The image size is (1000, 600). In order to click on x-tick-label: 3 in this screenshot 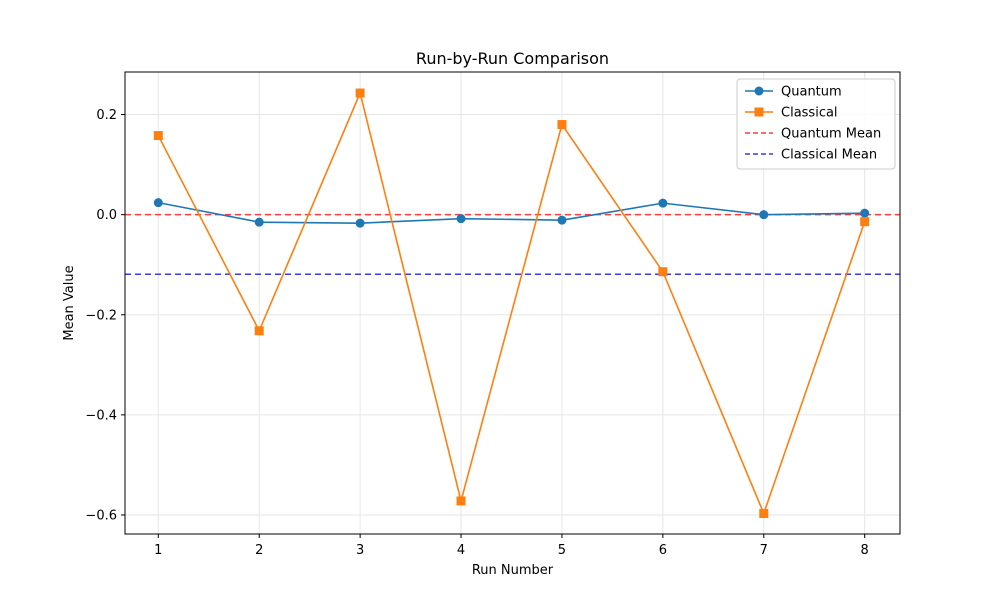, I will do `click(360, 550)`.